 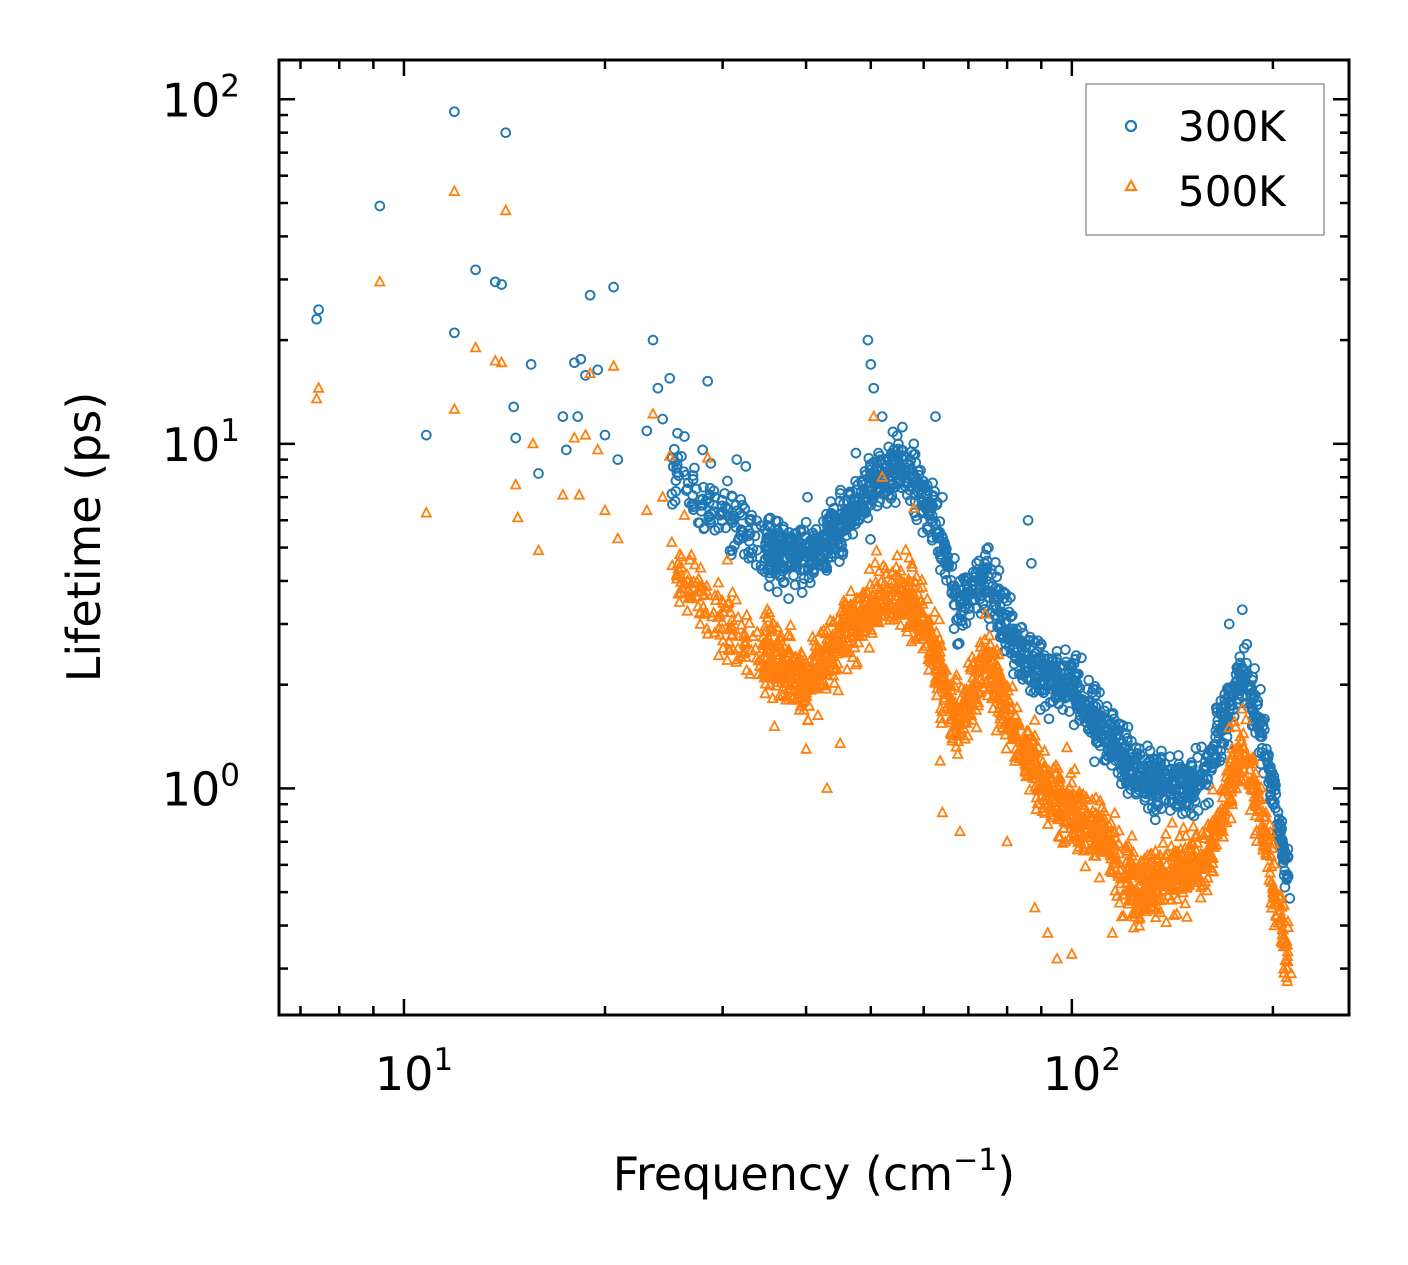 What do you see at coordinates (975, 1160) in the screenshot?
I see `x-axis-title-superscript: −1` at bounding box center [975, 1160].